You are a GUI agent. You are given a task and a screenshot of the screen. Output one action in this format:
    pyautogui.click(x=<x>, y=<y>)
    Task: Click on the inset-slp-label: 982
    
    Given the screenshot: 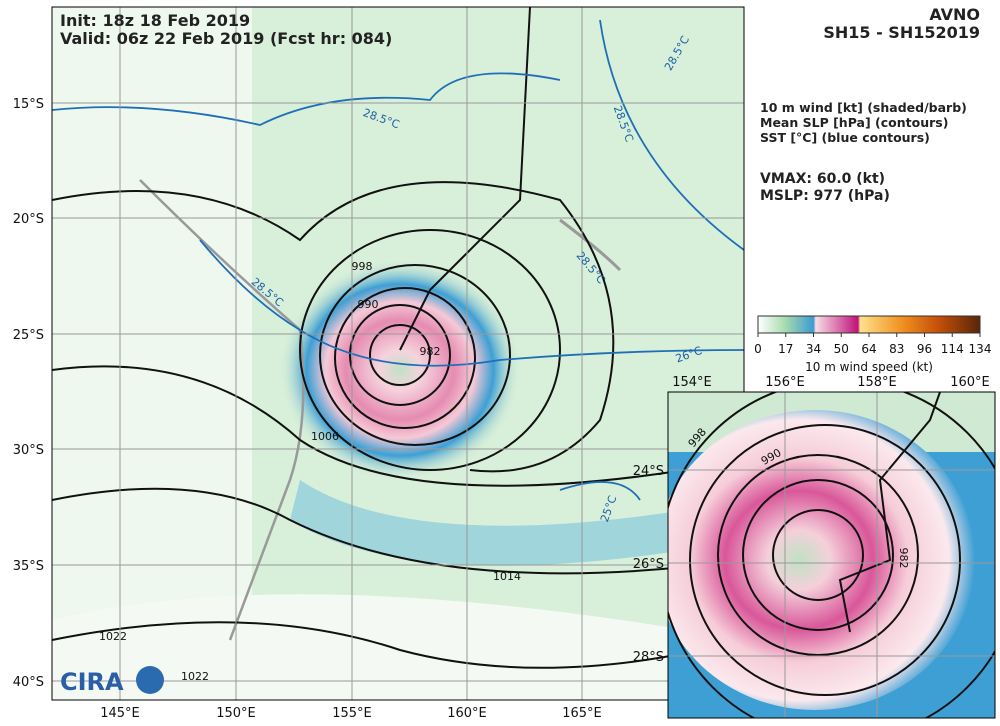 What is the action you would take?
    pyautogui.click(x=903, y=558)
    